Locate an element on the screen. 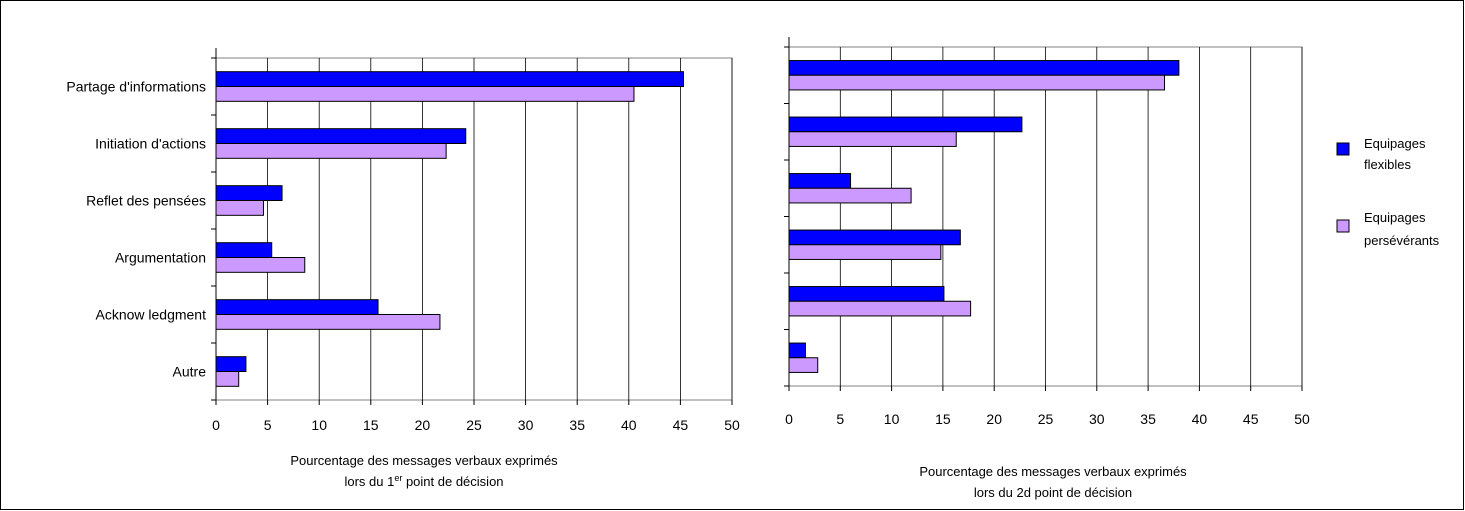 The image size is (1465, 511). chart1-x-tick-label: 45 is located at coordinates (681, 425).